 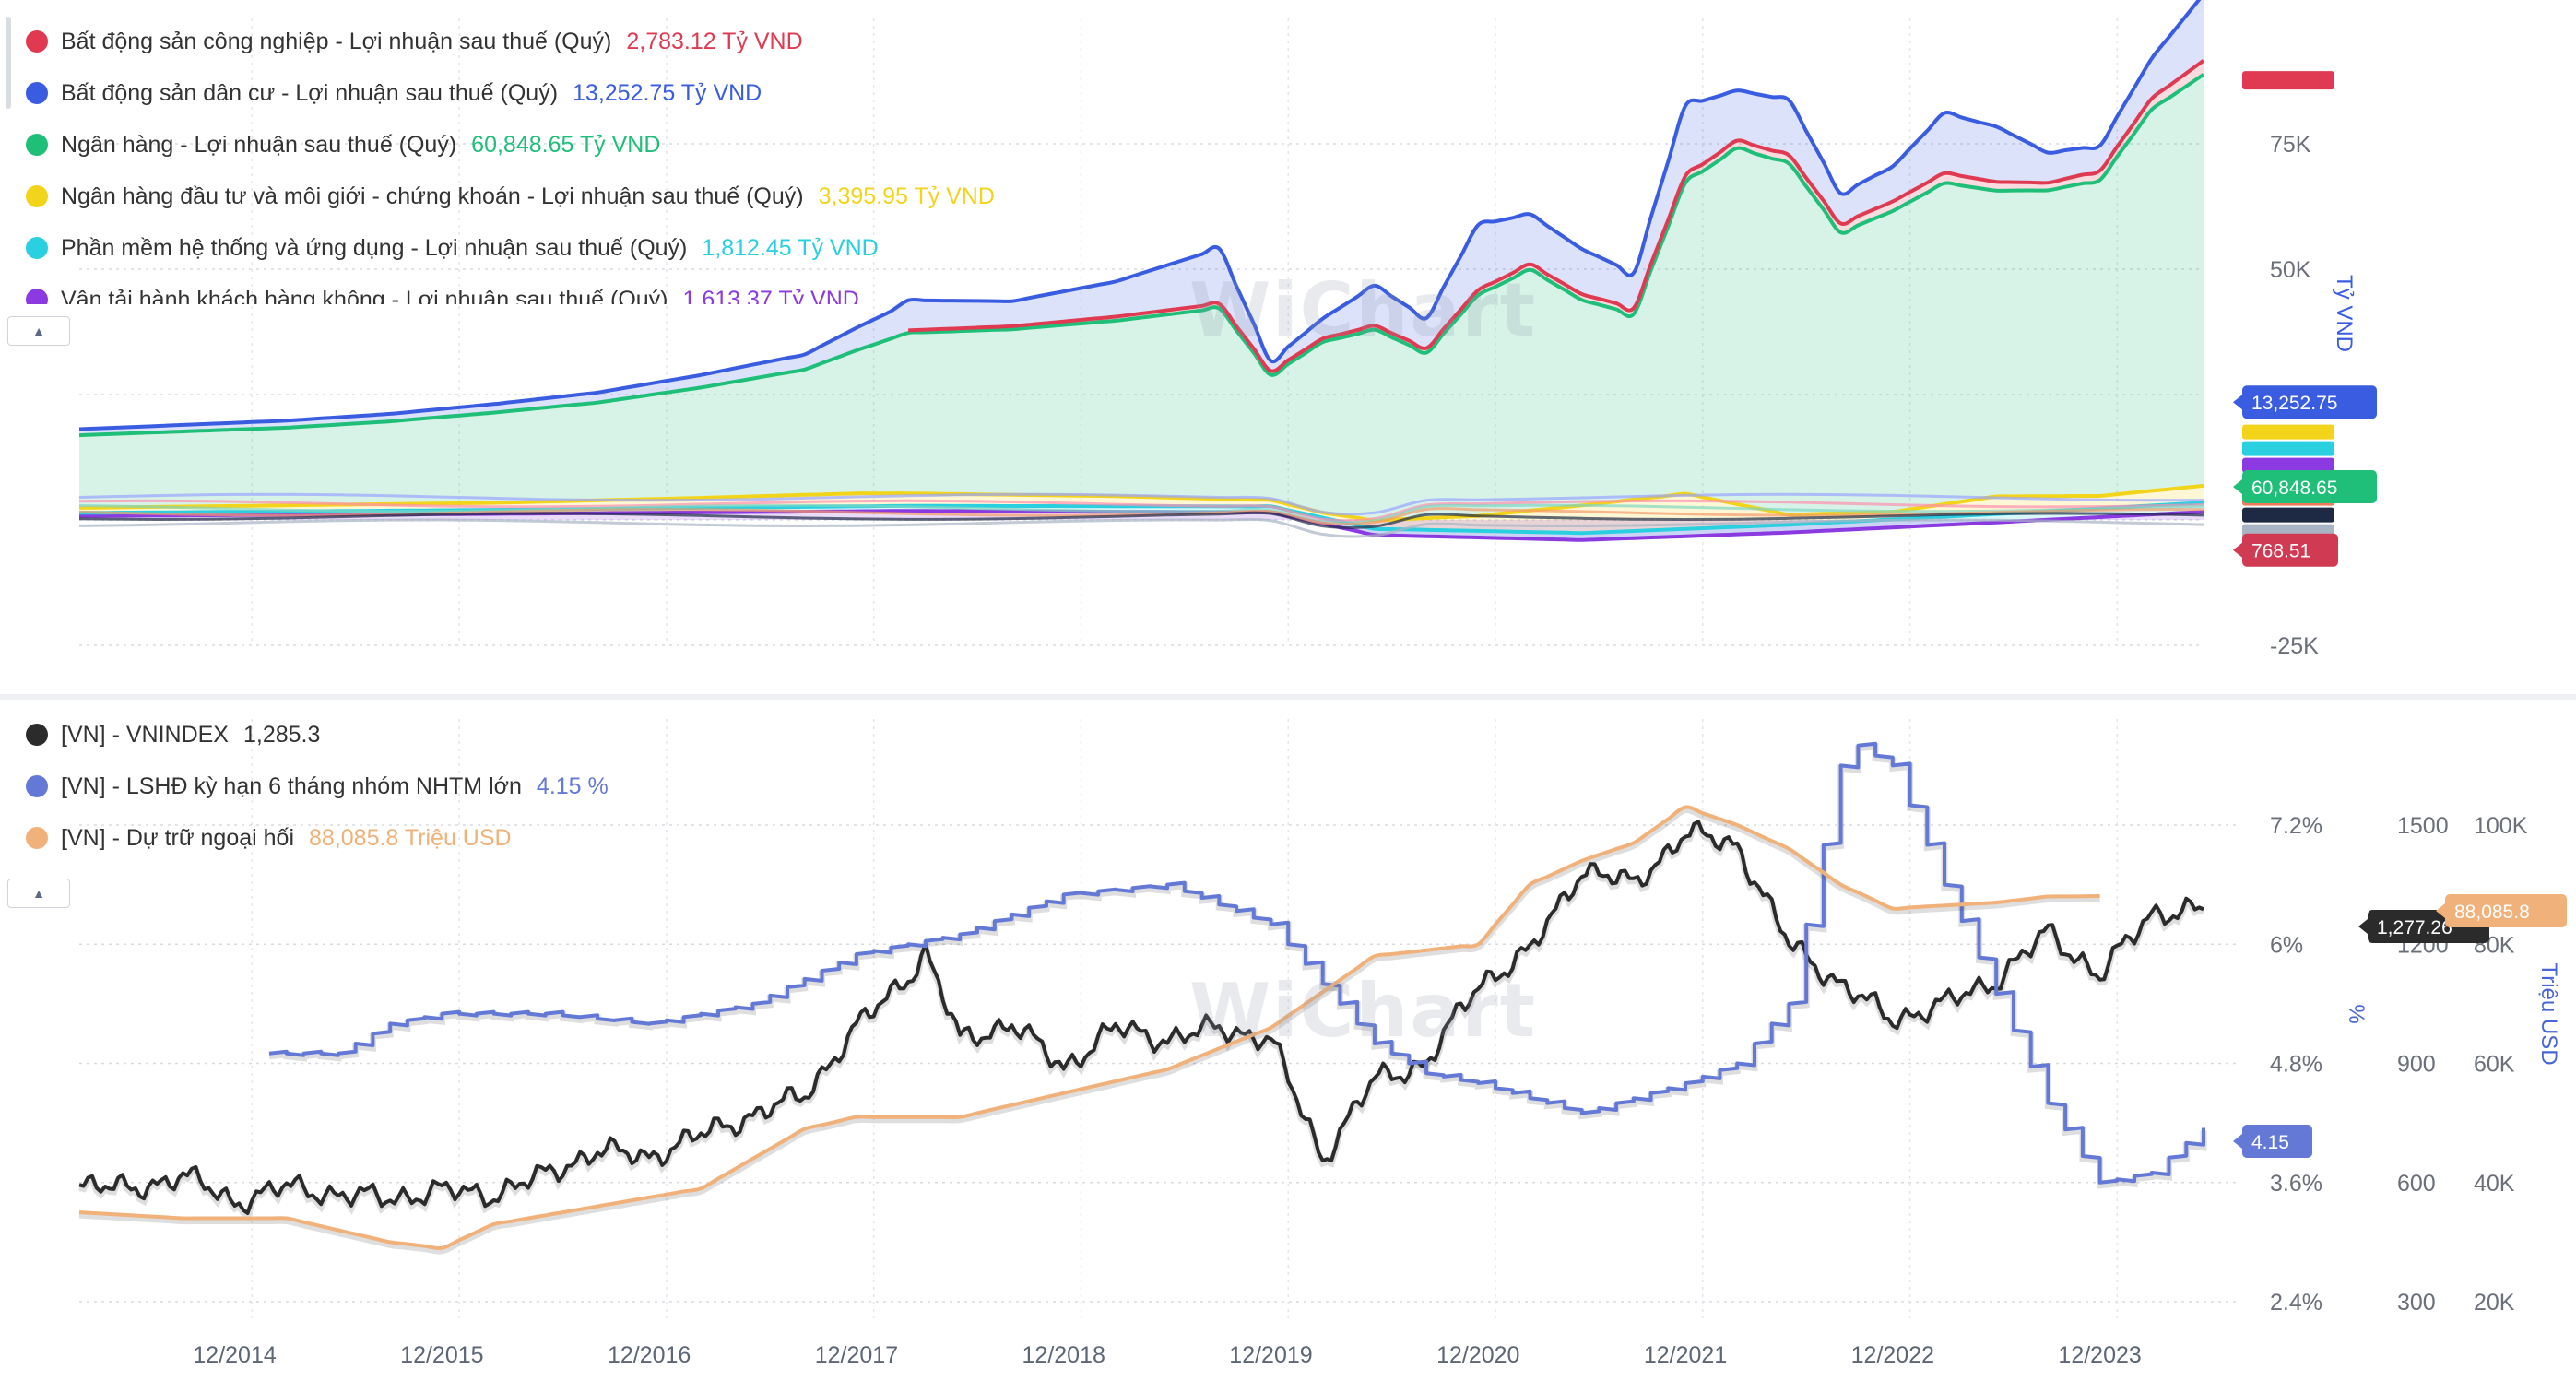 What do you see at coordinates (234, 1355) in the screenshot?
I see `x-tick-label: 12/2014` at bounding box center [234, 1355].